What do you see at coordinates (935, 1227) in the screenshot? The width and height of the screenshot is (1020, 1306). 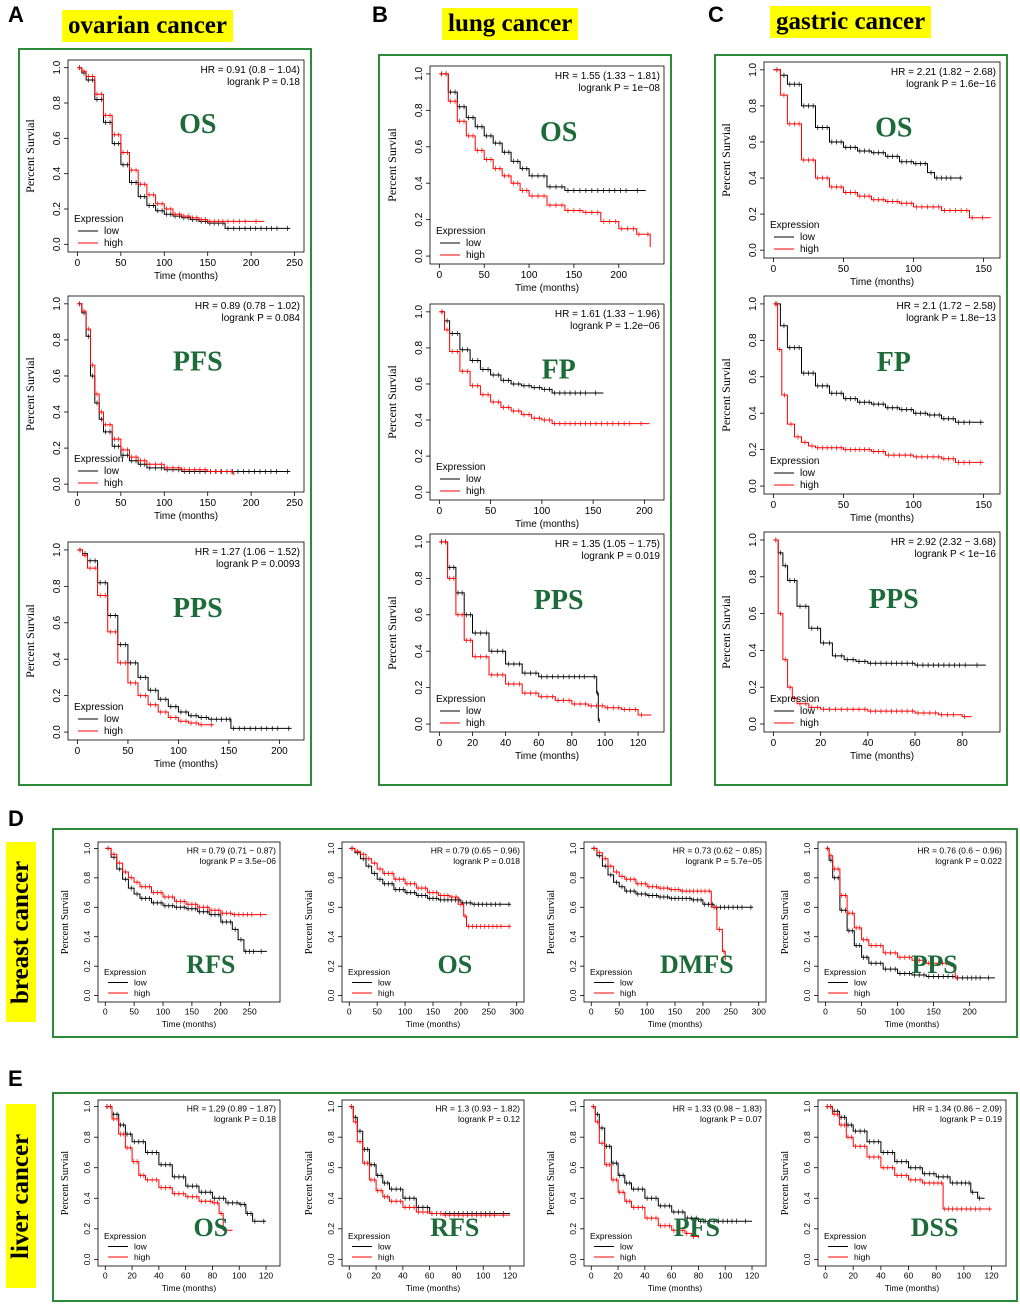 I see `endpoint-label: DSS` at bounding box center [935, 1227].